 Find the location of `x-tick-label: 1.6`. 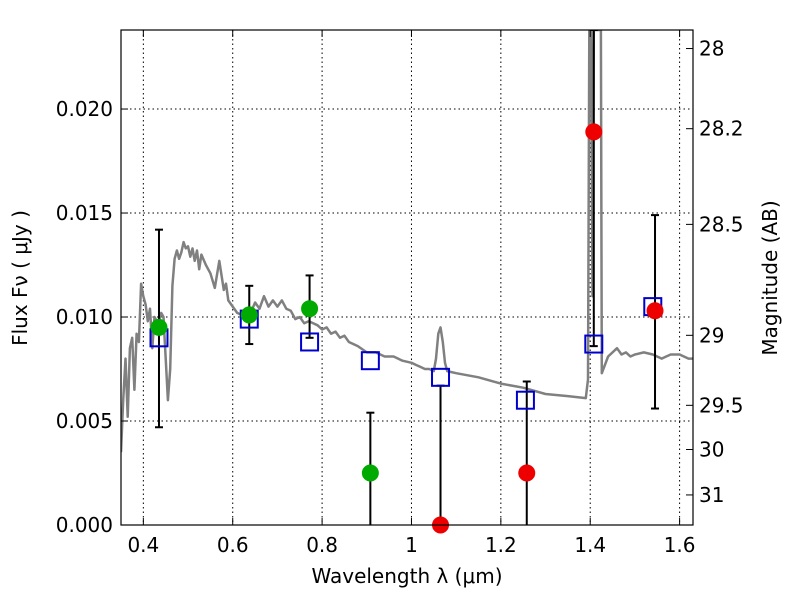

x-tick-label: 1.6 is located at coordinates (680, 545).